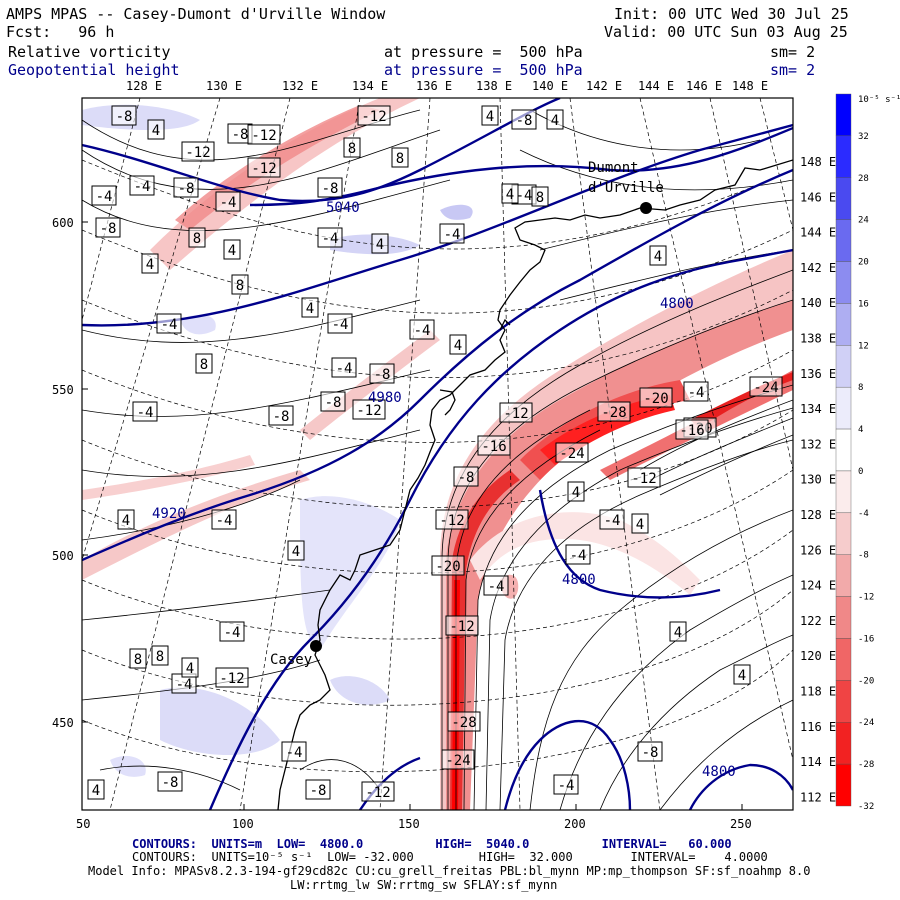 This screenshot has height=900, width=900. Describe the element at coordinates (483, 70) in the screenshot. I see `field2-pressure: at pressure = 500 hPa` at that location.